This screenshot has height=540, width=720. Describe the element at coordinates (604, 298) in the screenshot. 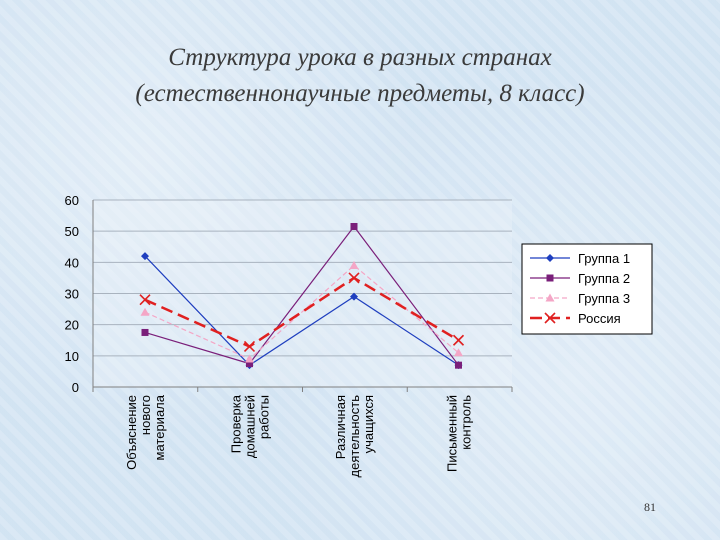

I see `legend-label-3: Группа 3` at that location.